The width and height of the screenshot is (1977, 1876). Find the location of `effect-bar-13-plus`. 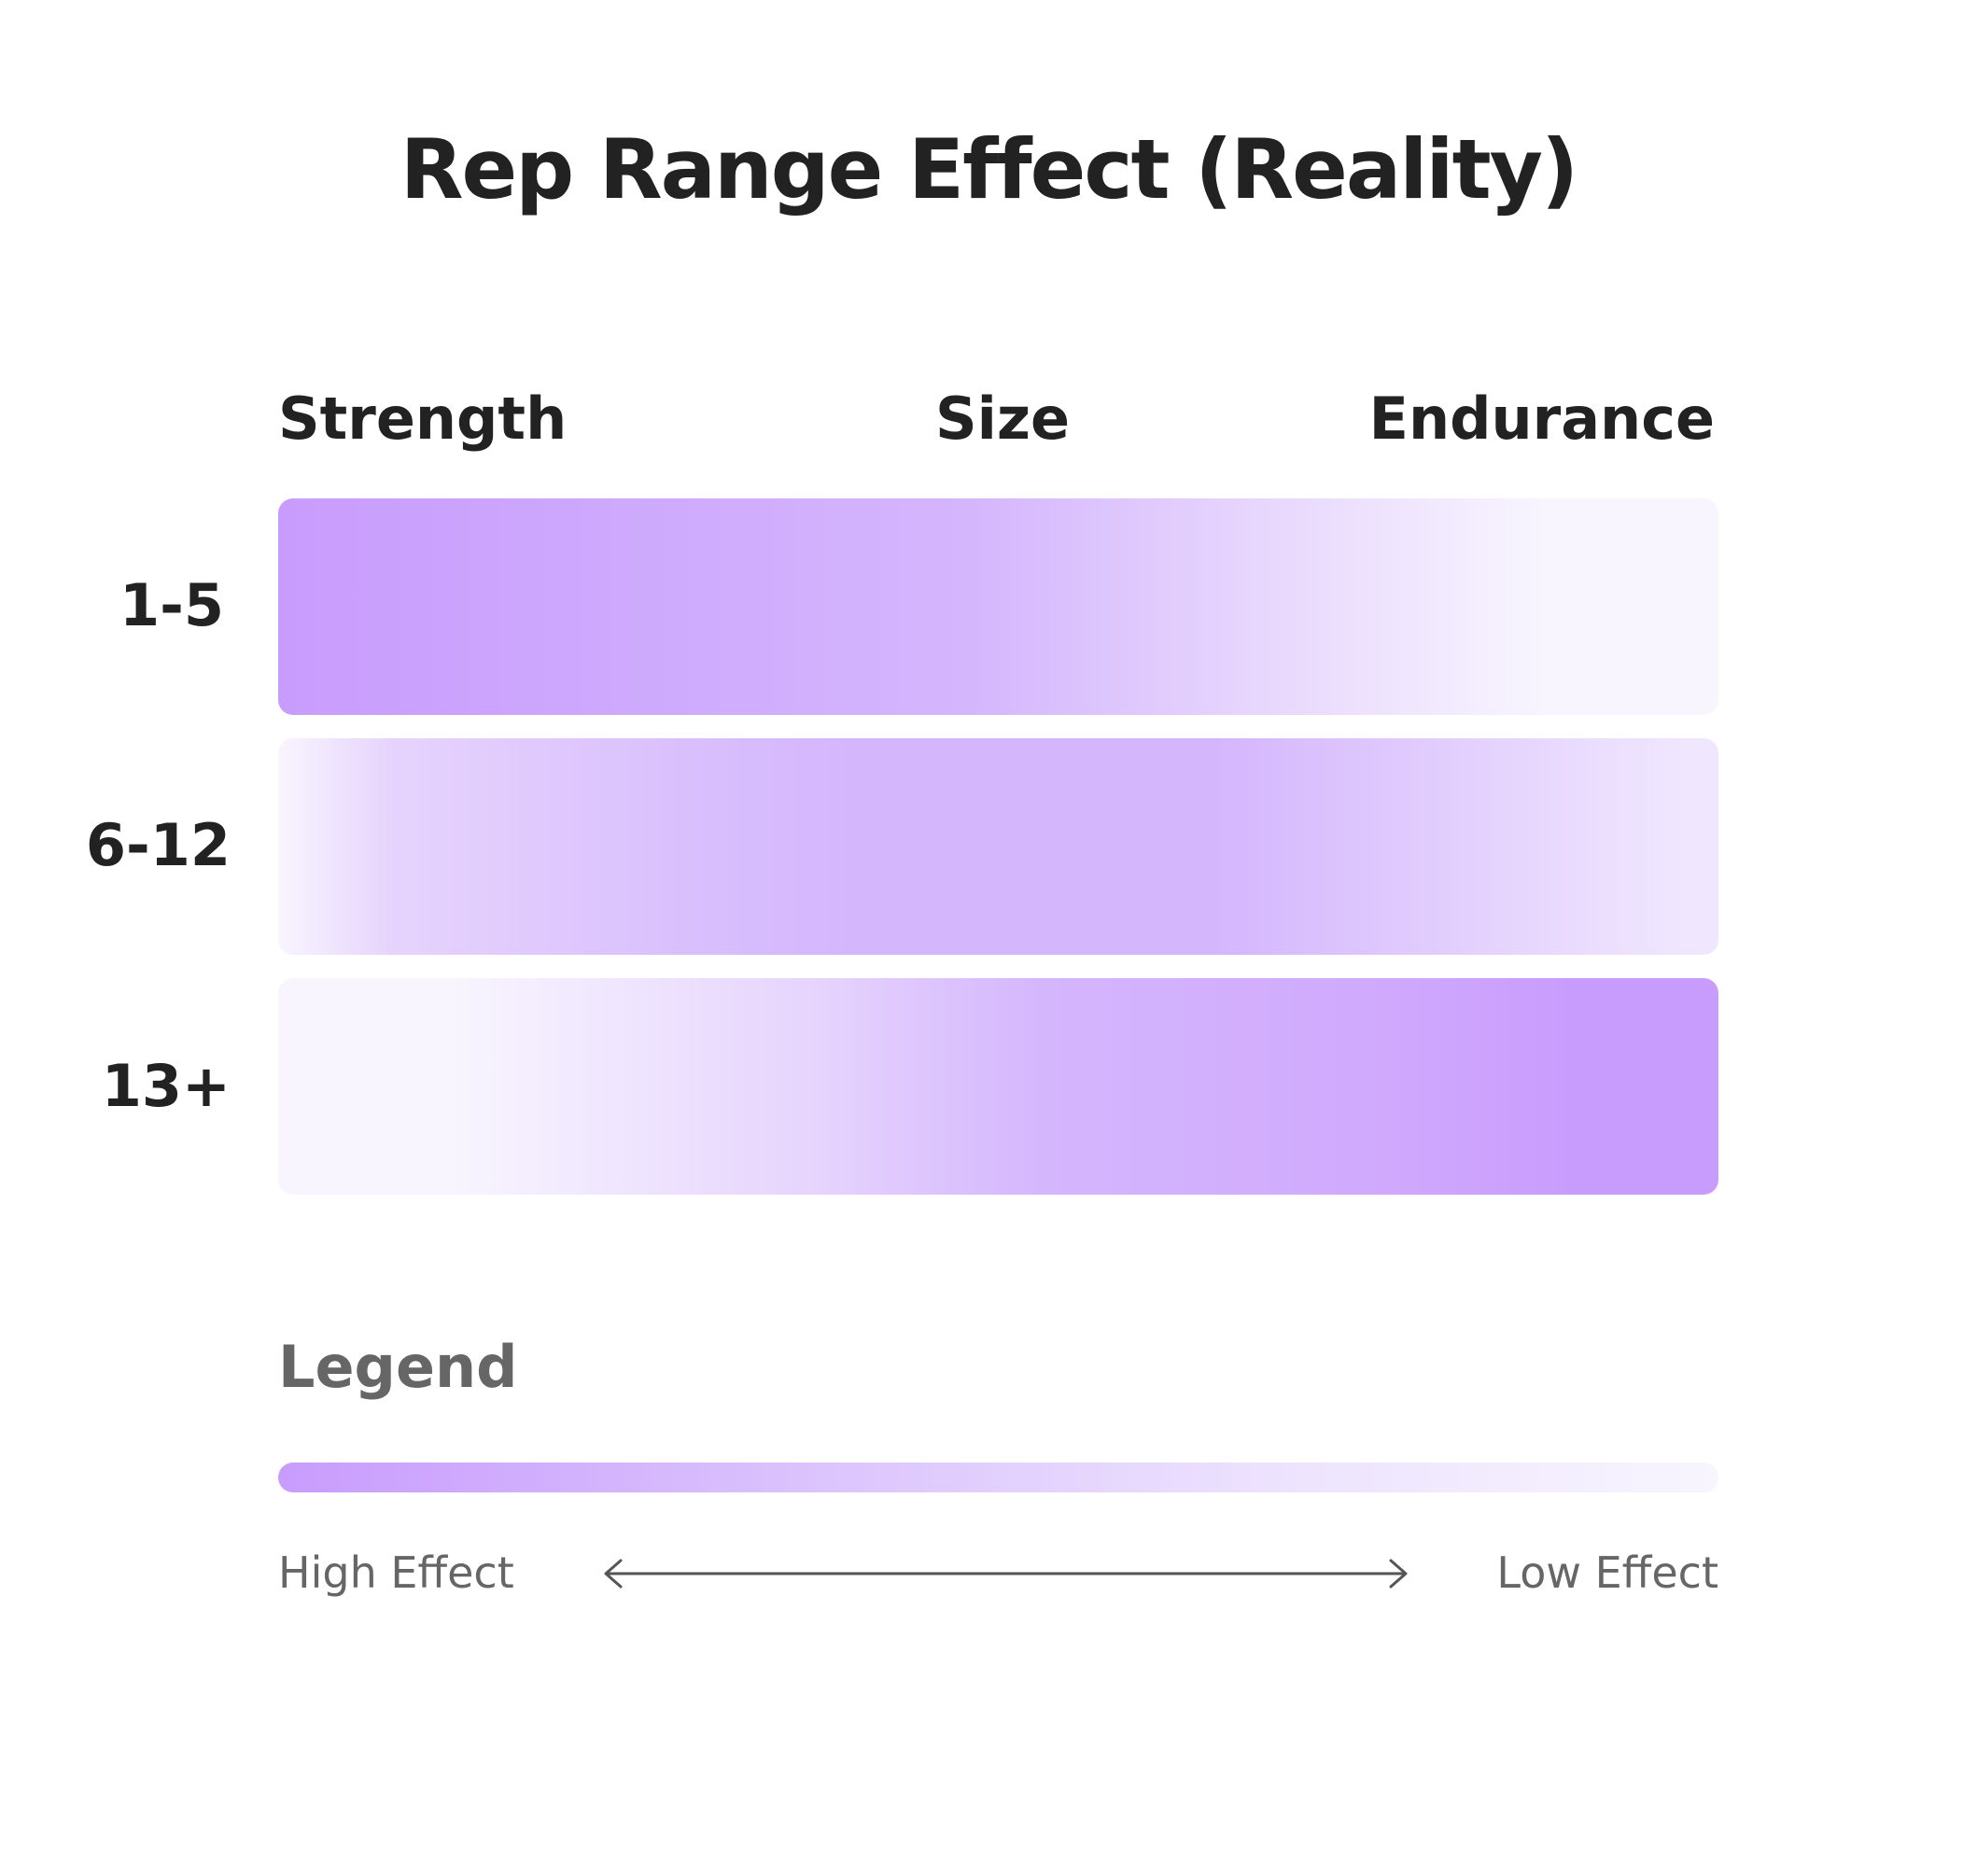

effect-bar-13-plus is located at coordinates (998, 1086).